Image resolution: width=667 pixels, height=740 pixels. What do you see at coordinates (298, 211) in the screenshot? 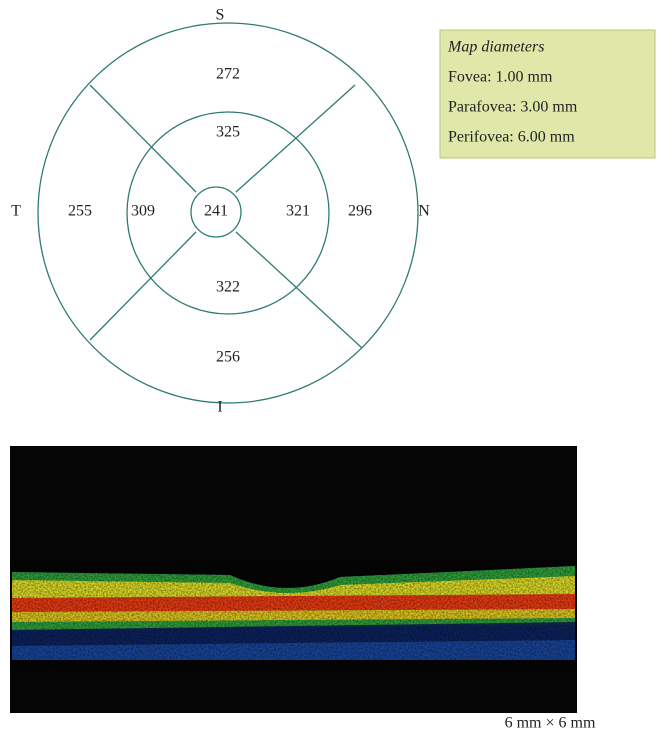
I see `inner-value: 321` at bounding box center [298, 211].